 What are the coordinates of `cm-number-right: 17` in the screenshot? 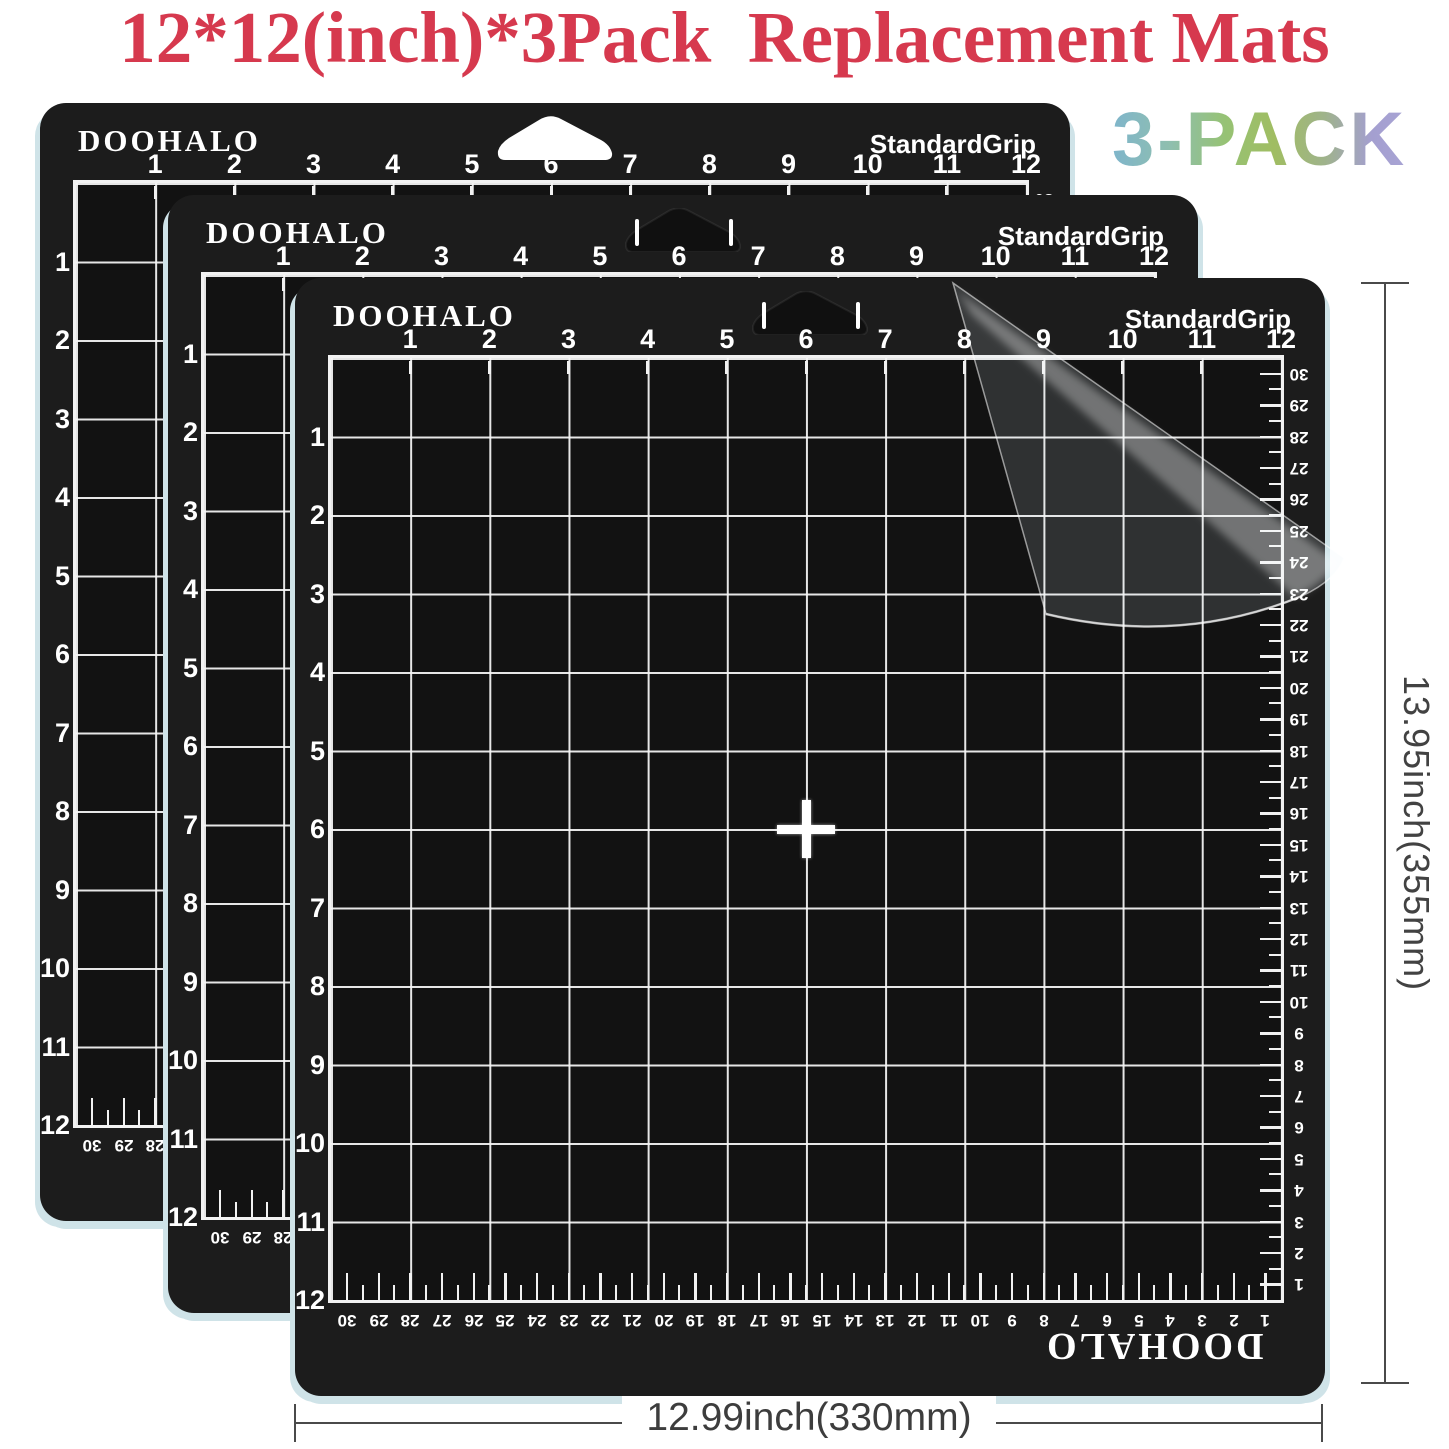 It's located at (1299, 782).